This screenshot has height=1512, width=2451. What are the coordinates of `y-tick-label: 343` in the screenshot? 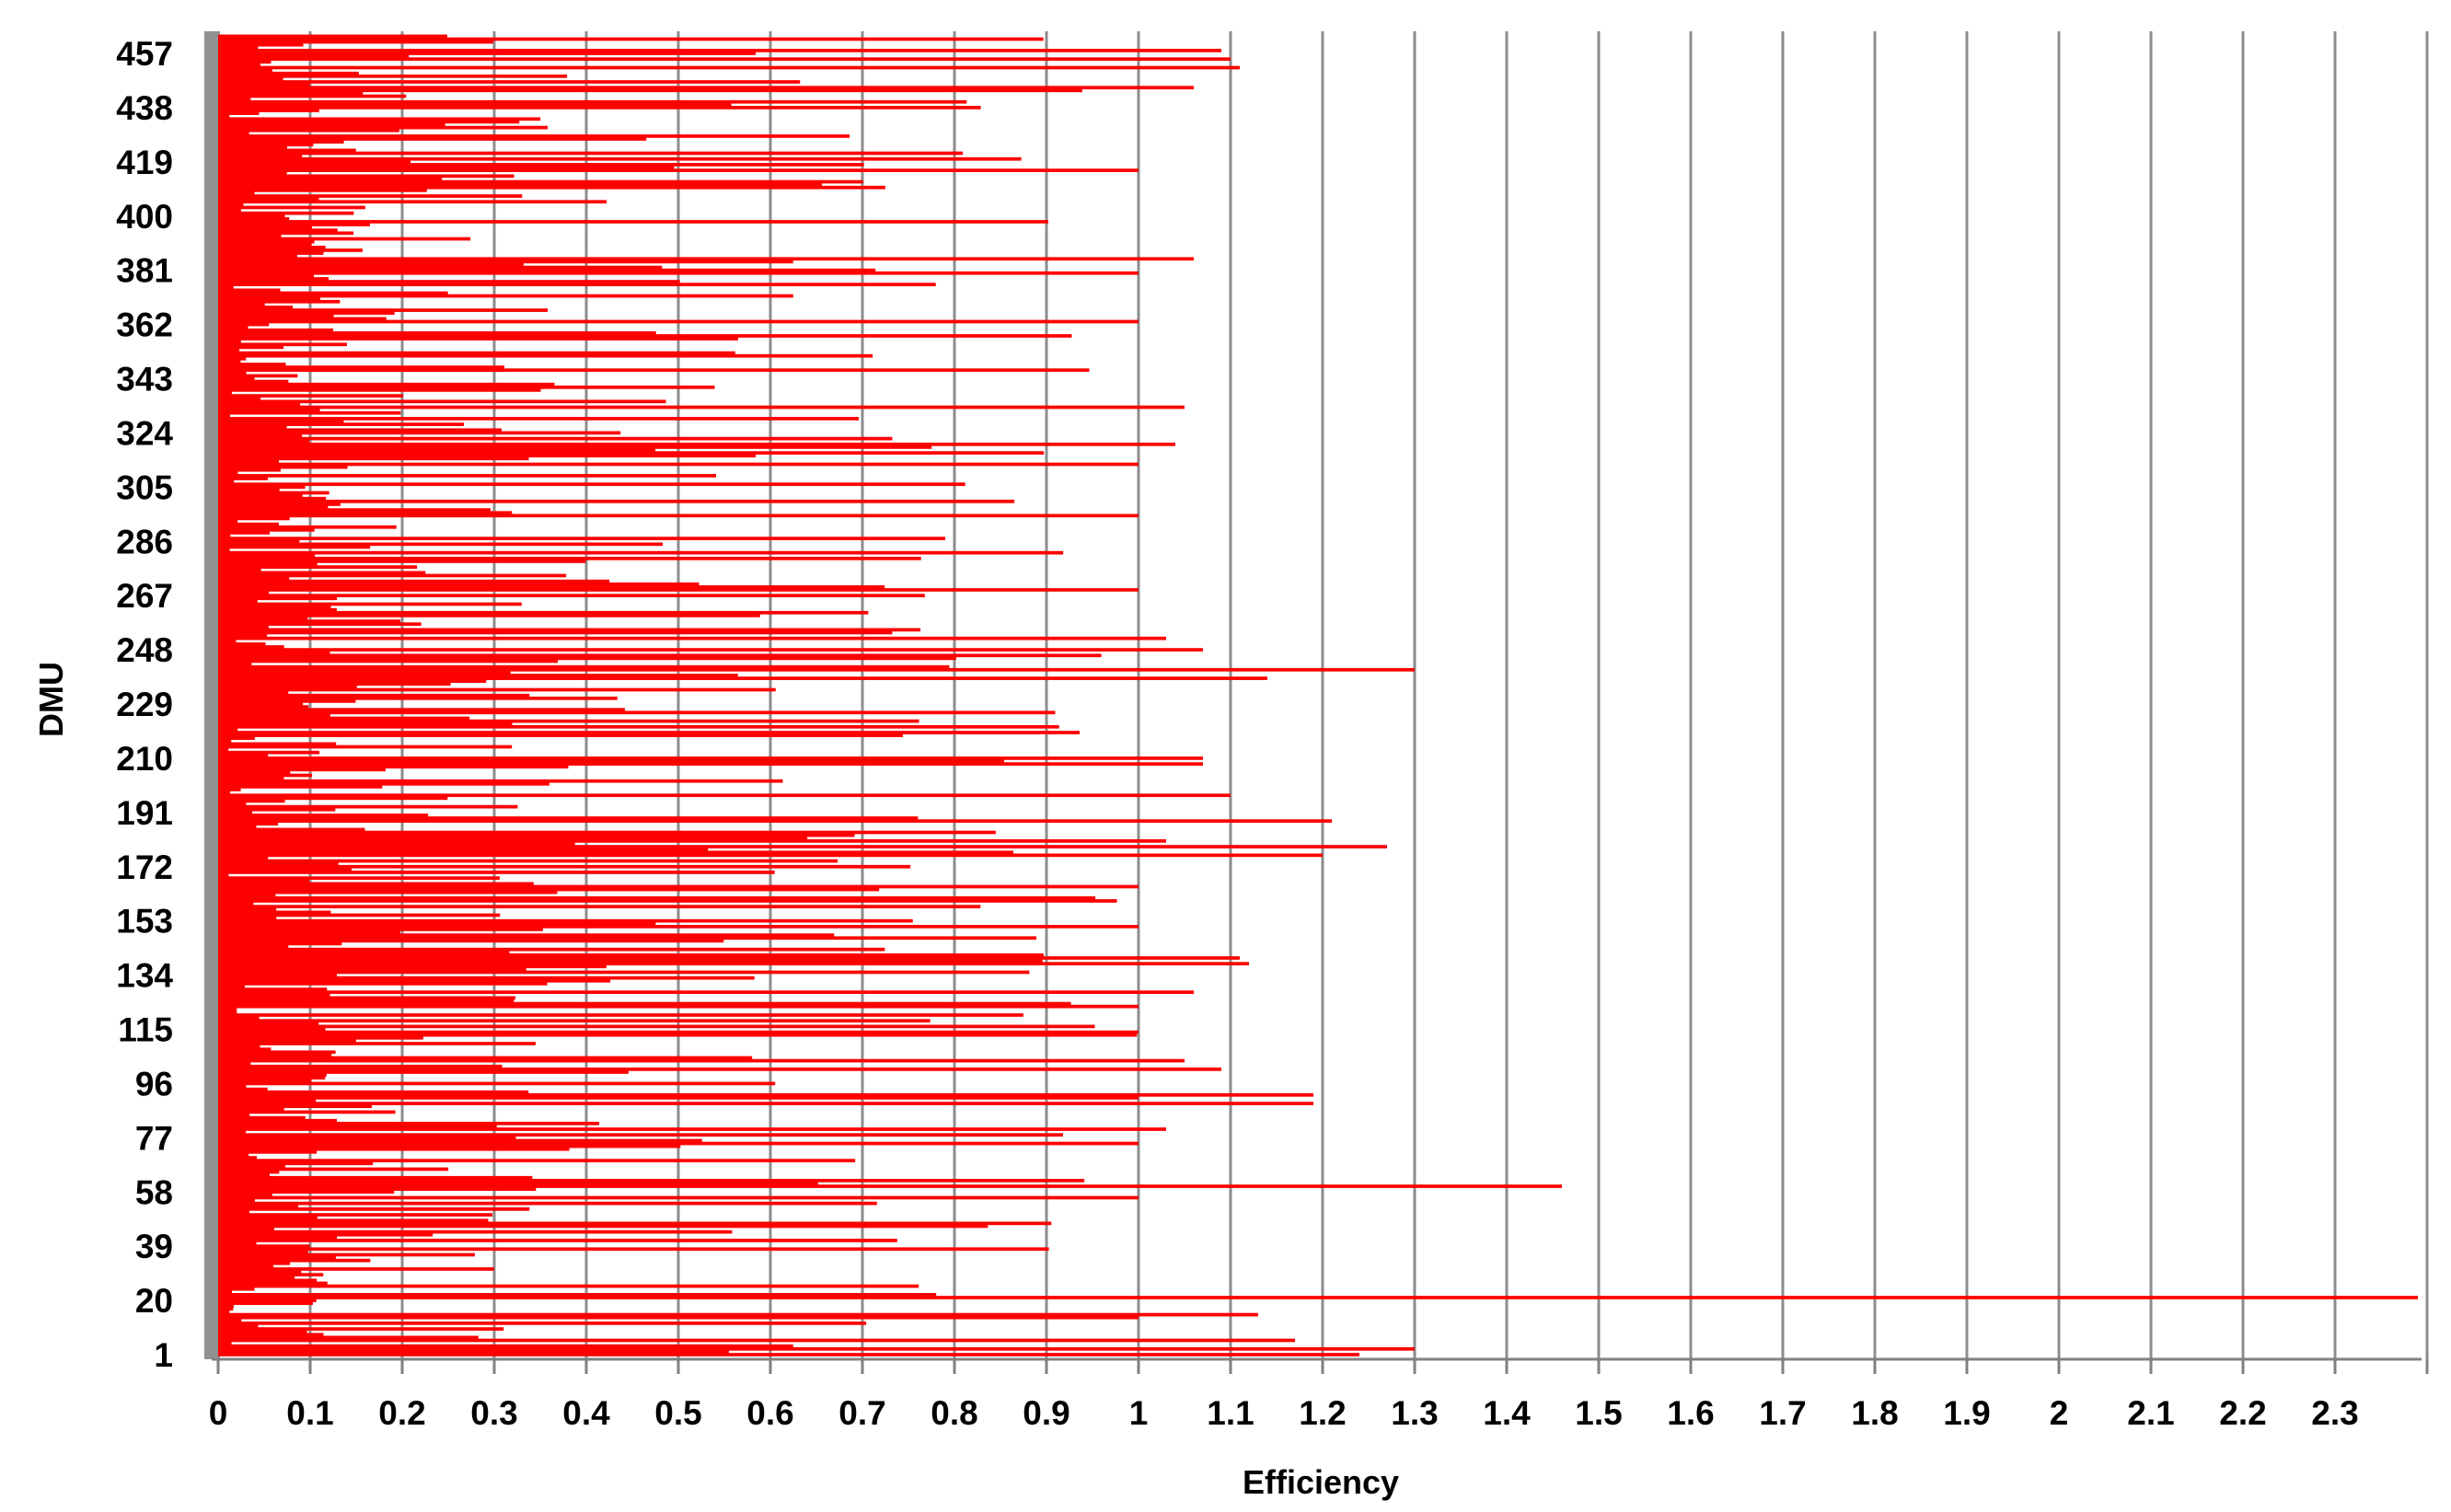 It's located at (144, 379).